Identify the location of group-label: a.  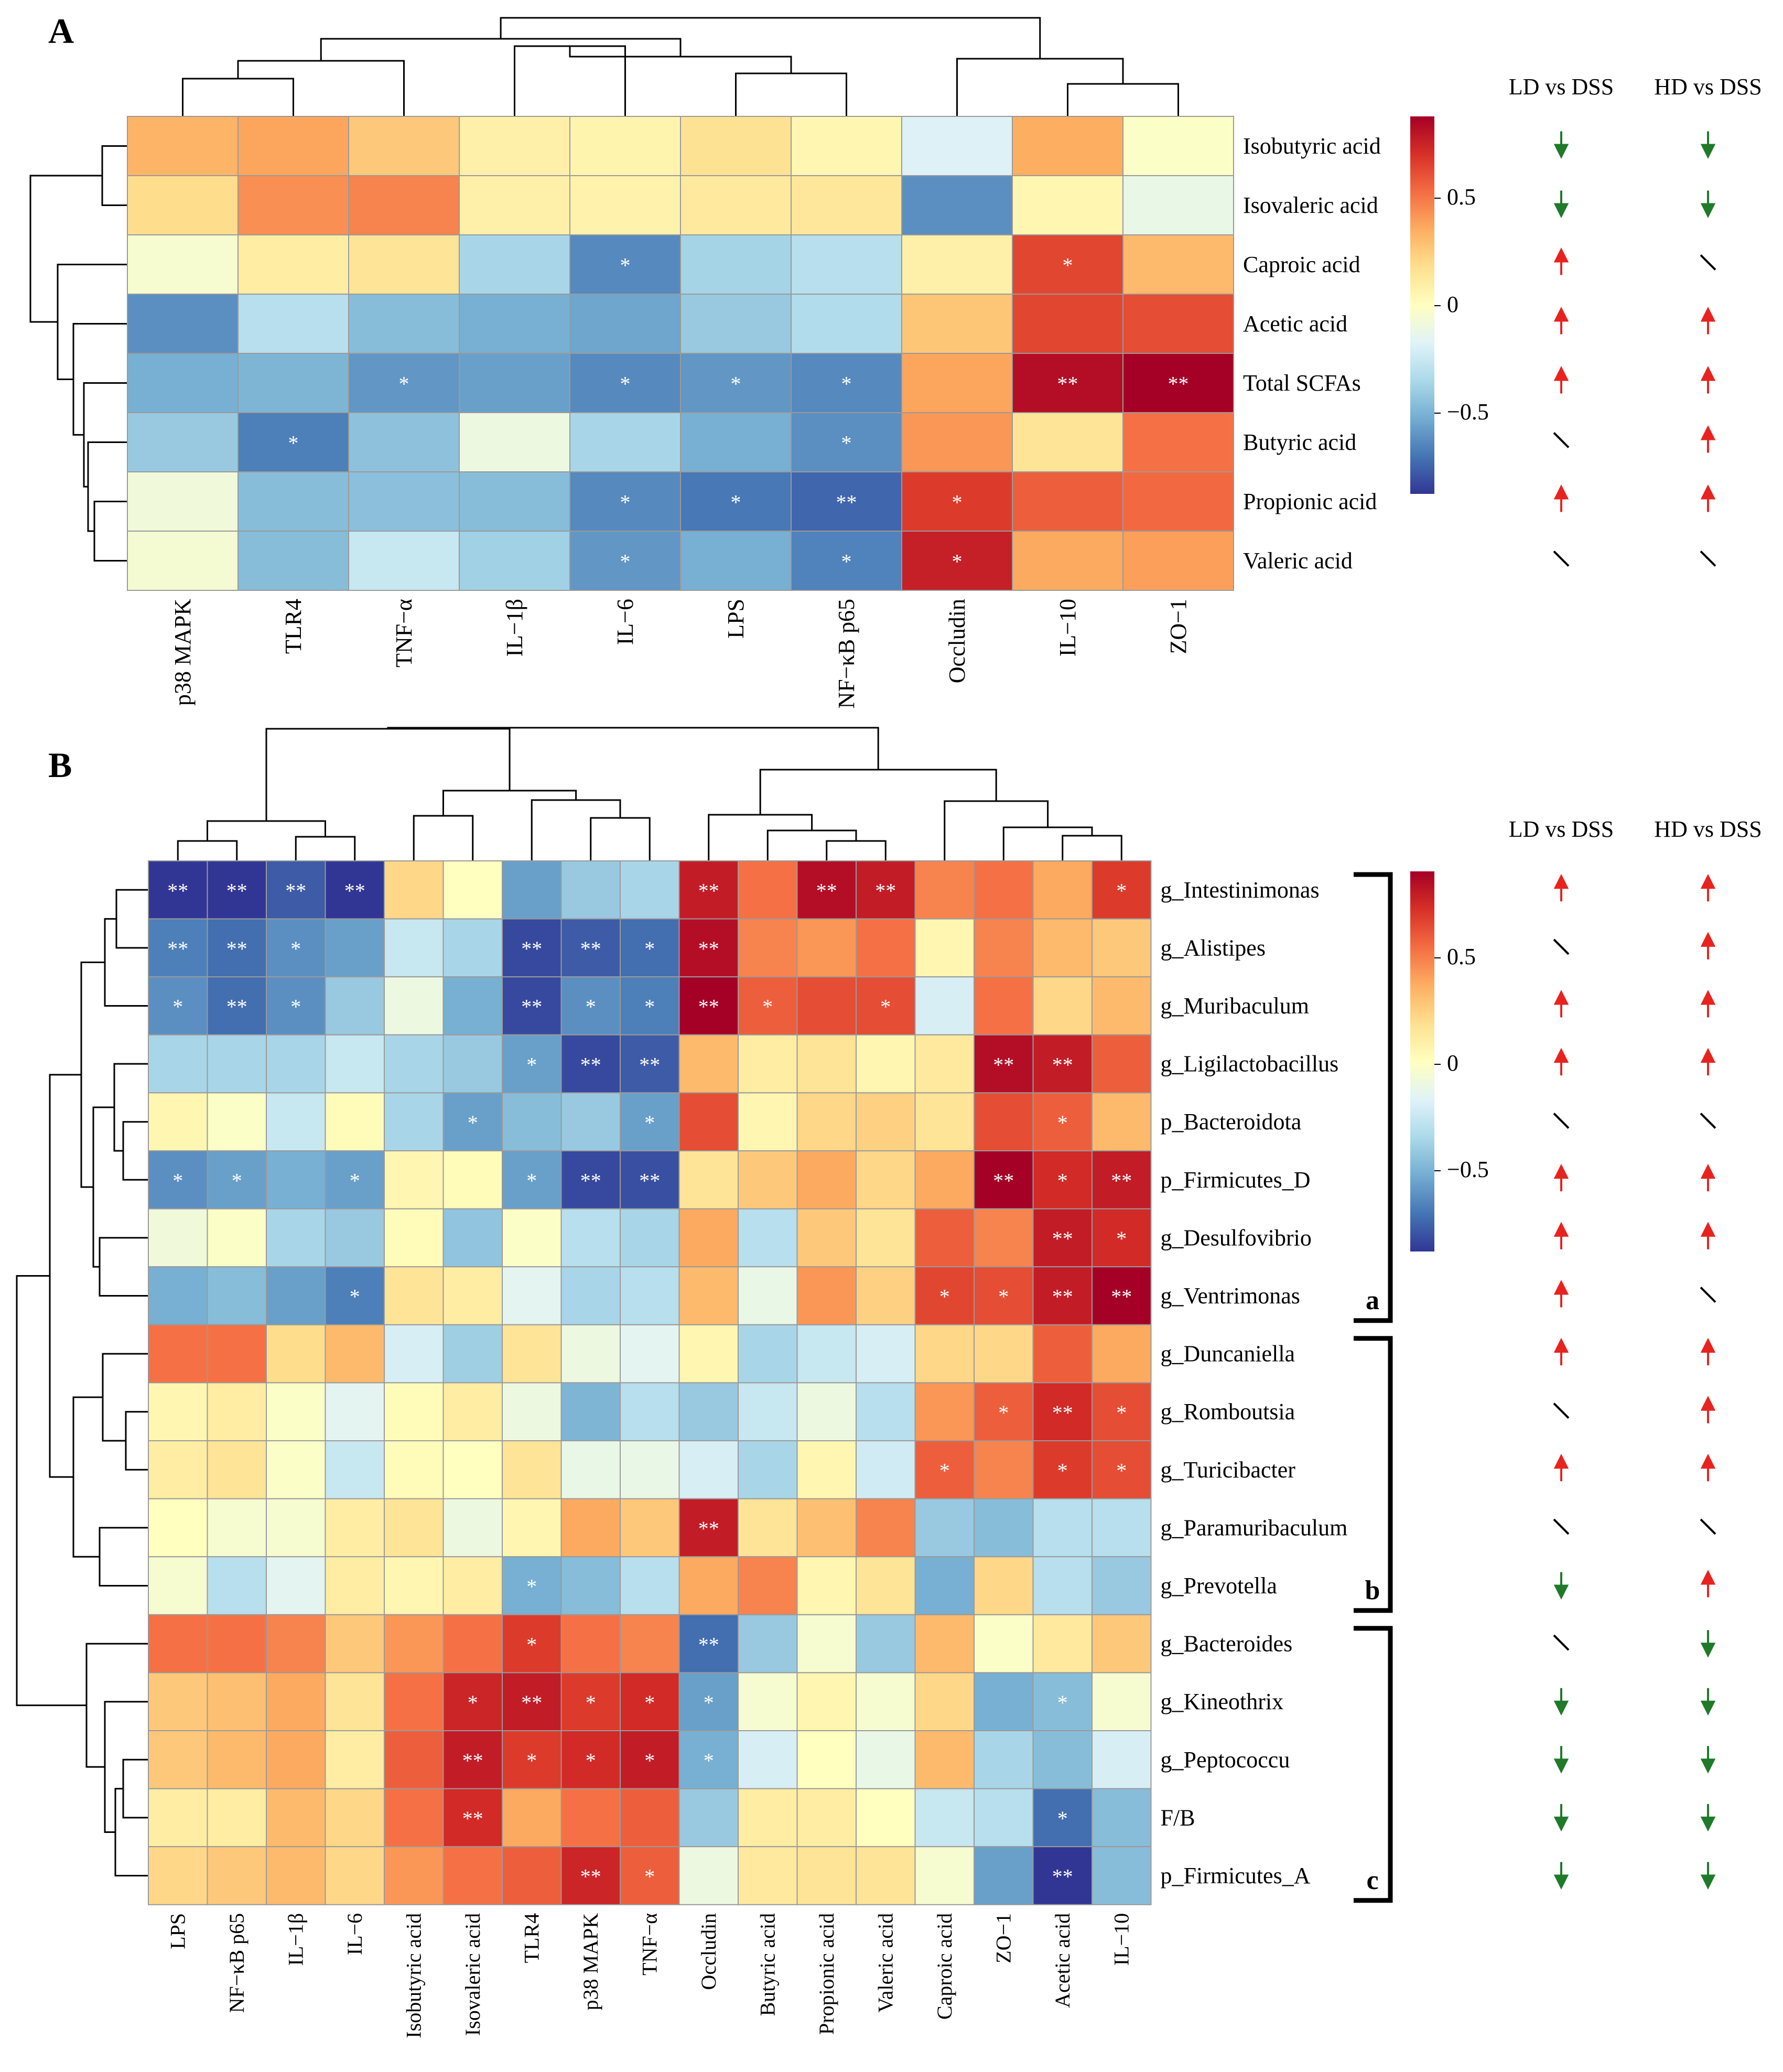
(1373, 1300).